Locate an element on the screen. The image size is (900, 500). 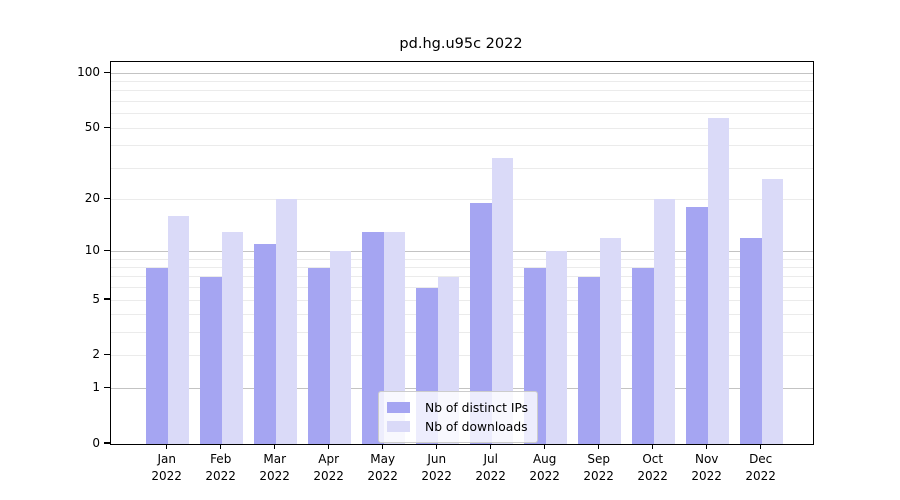
legend-swatch-distinct-ips is located at coordinates (398, 407).